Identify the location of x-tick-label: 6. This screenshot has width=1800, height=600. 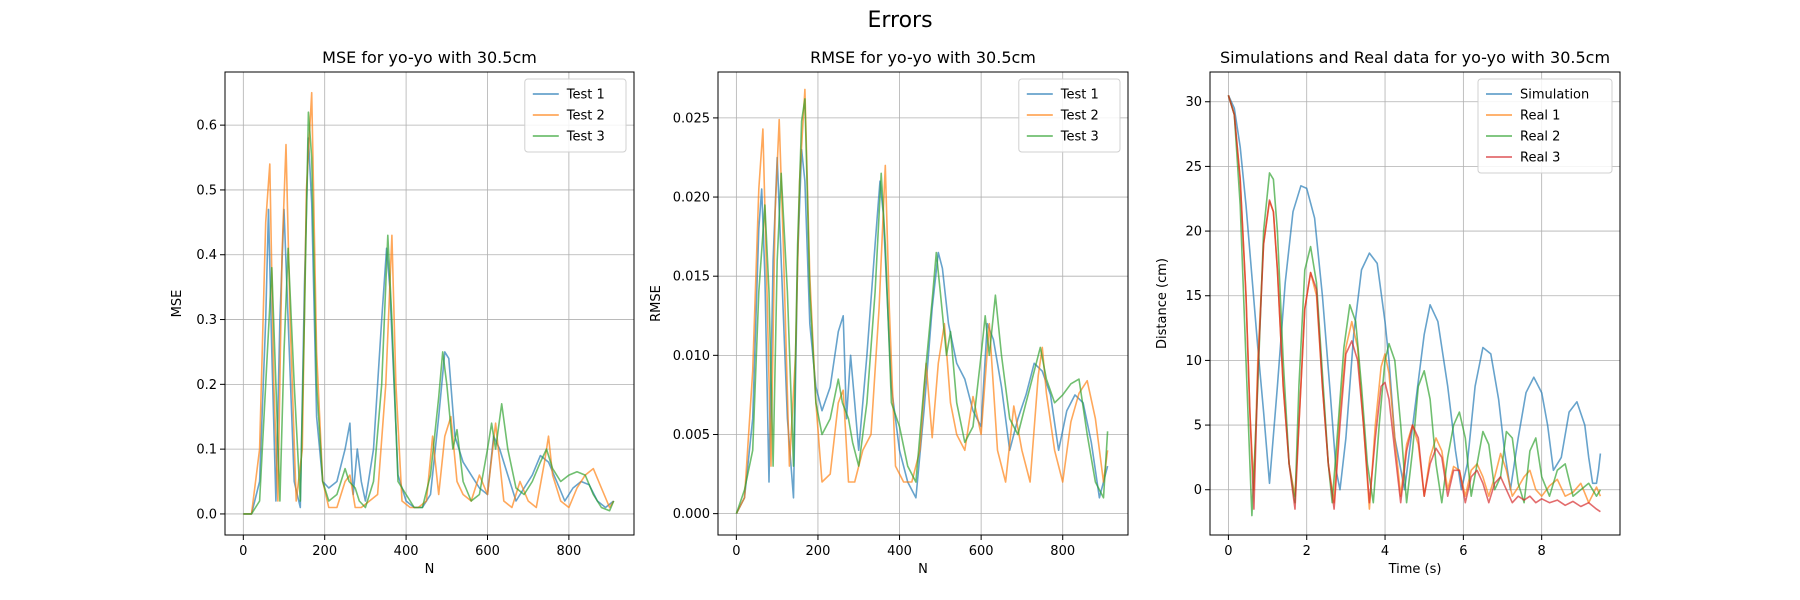
(1463, 551).